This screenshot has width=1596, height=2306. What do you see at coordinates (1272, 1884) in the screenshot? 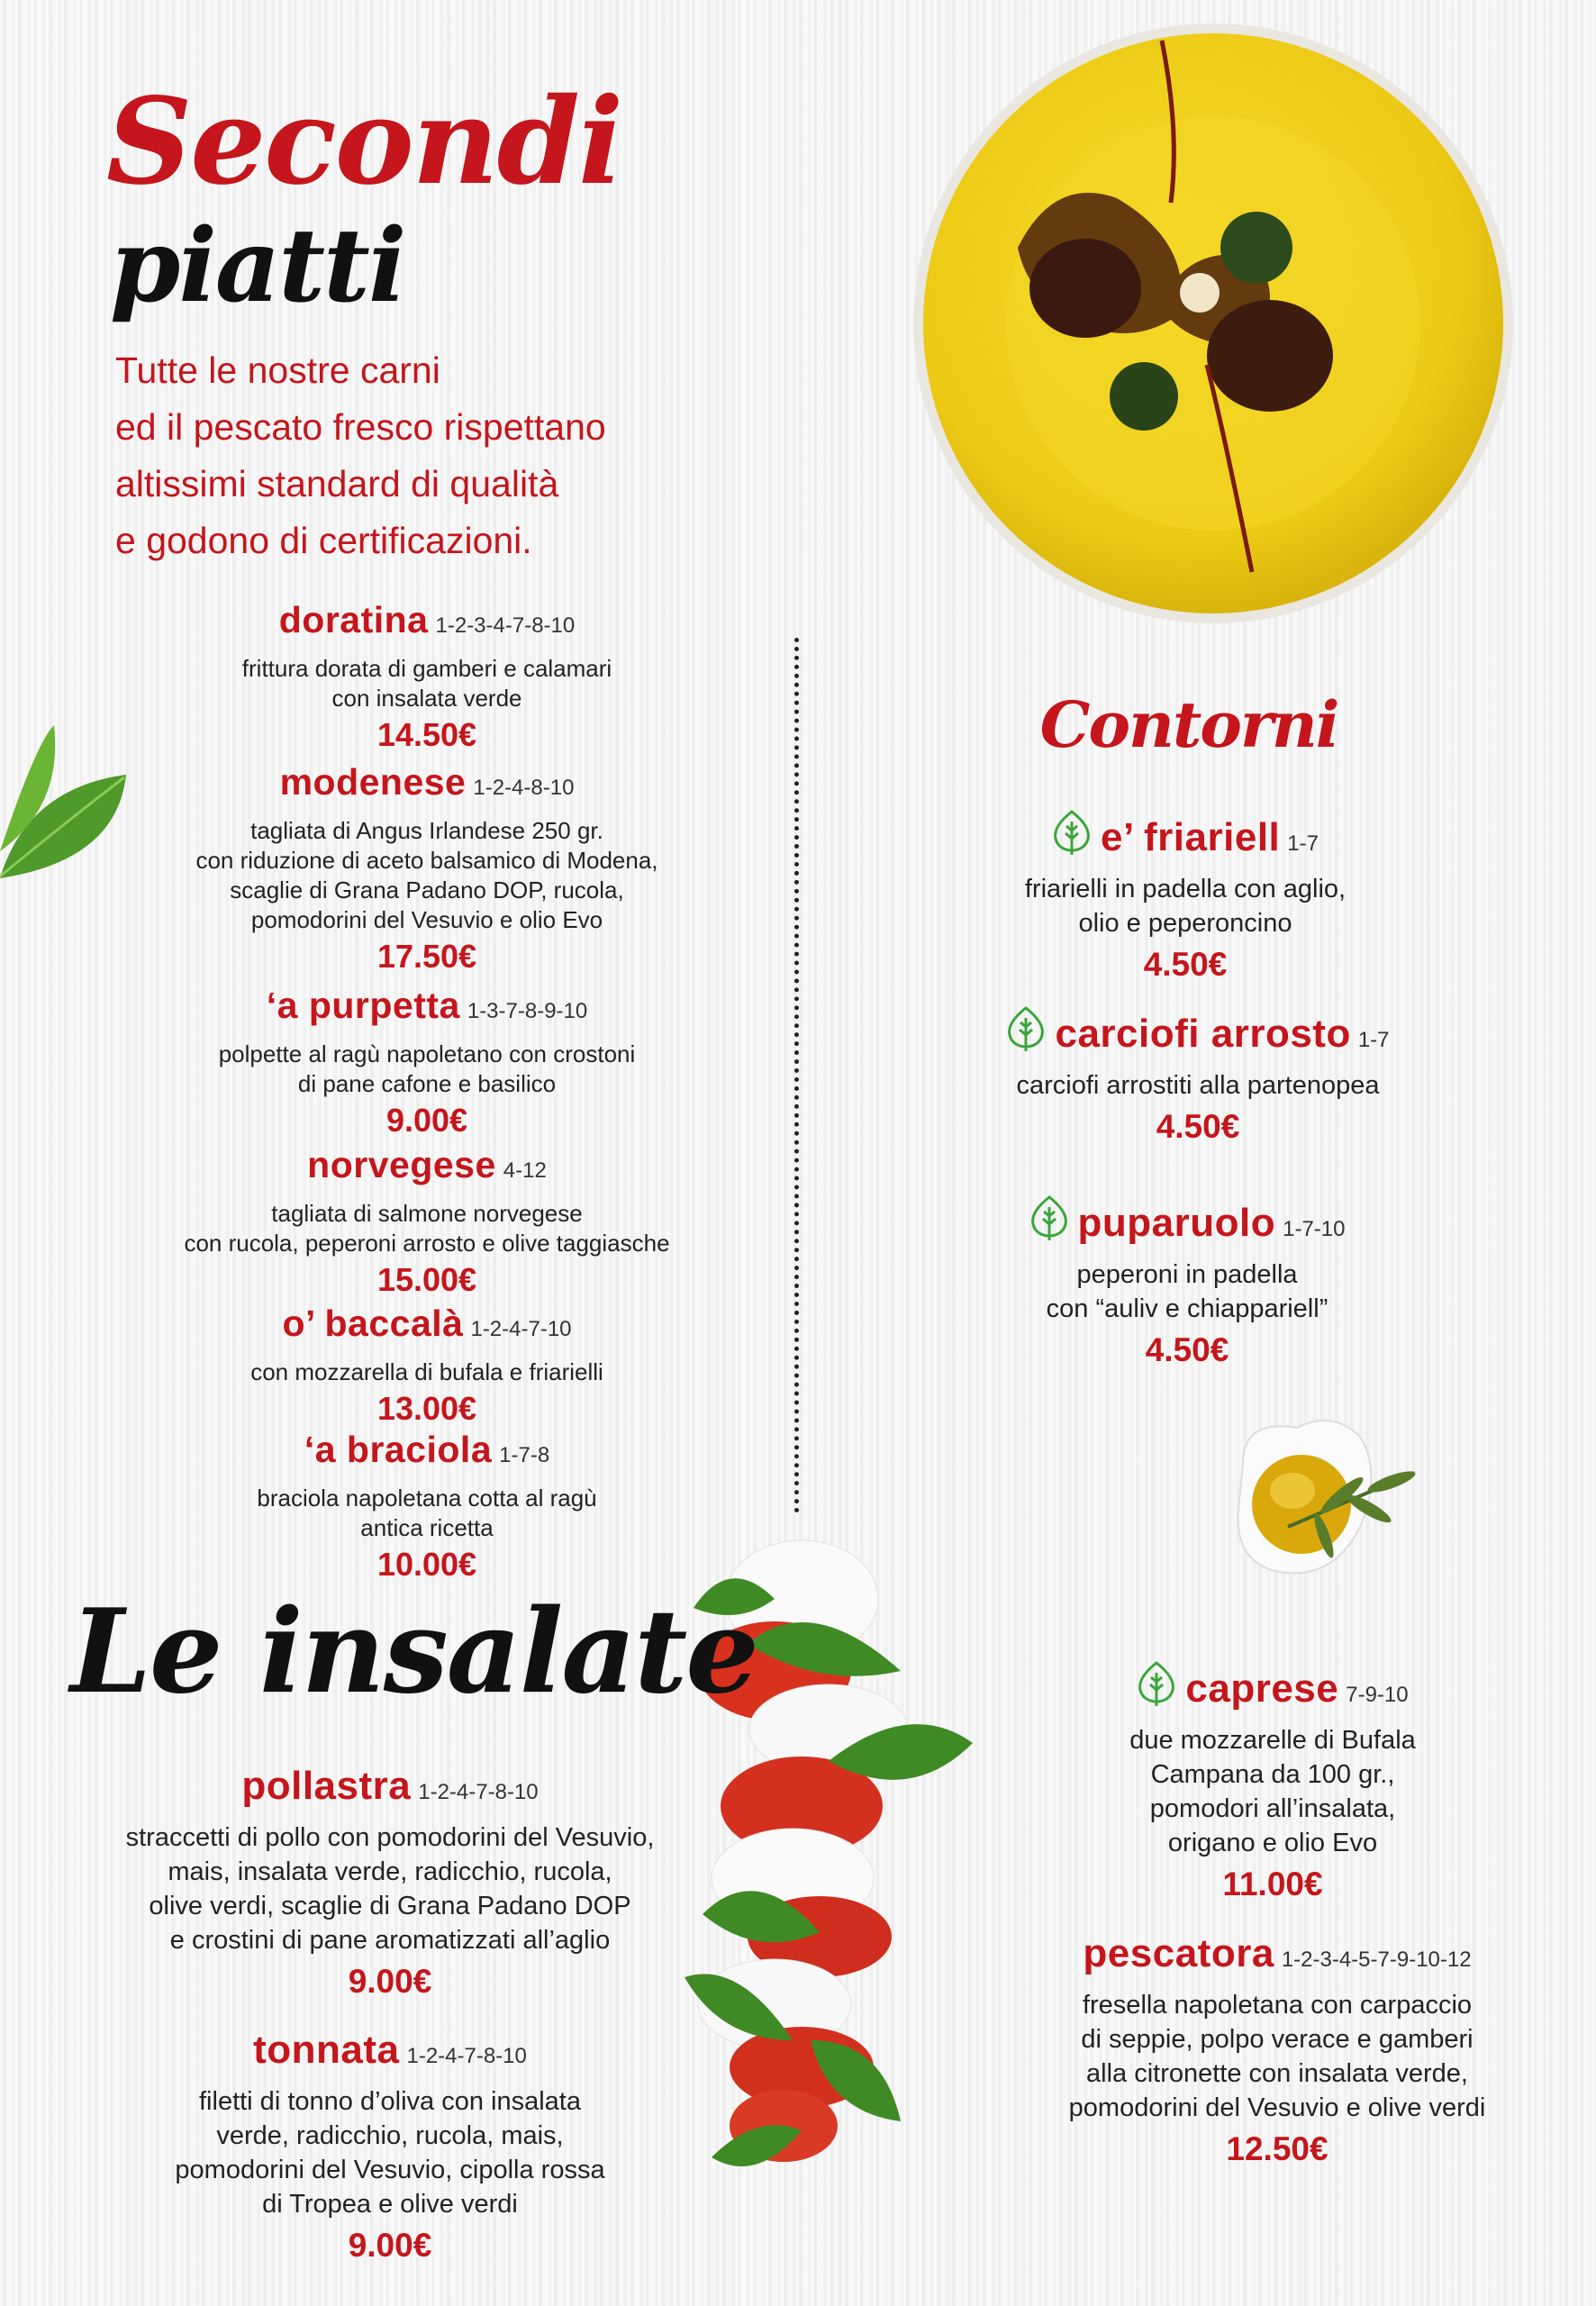
I see `item-price: 11.00€` at bounding box center [1272, 1884].